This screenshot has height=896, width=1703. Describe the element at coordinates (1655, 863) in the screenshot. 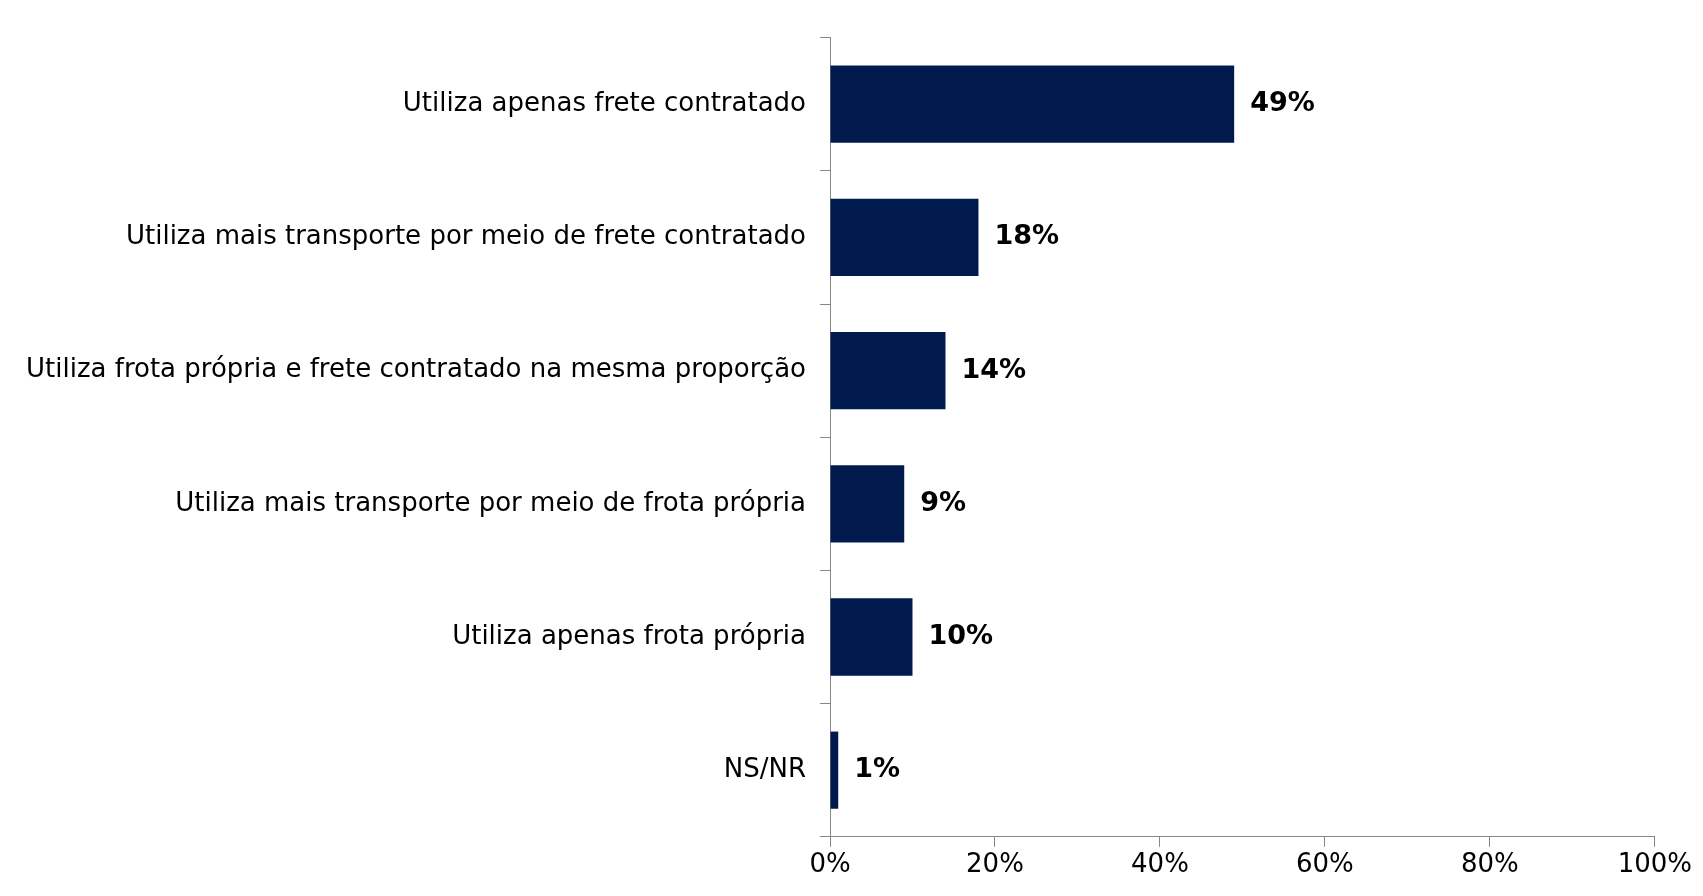

I see `x-tick-label: 100%` at that location.